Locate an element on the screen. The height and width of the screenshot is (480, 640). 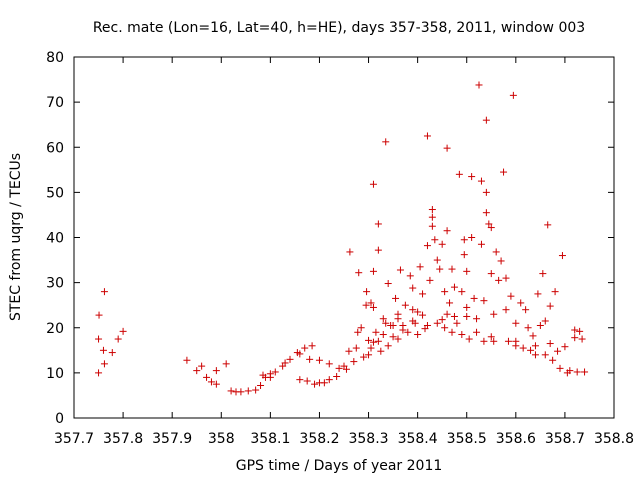
y-tick-label: 10 is located at coordinates (55, 374).